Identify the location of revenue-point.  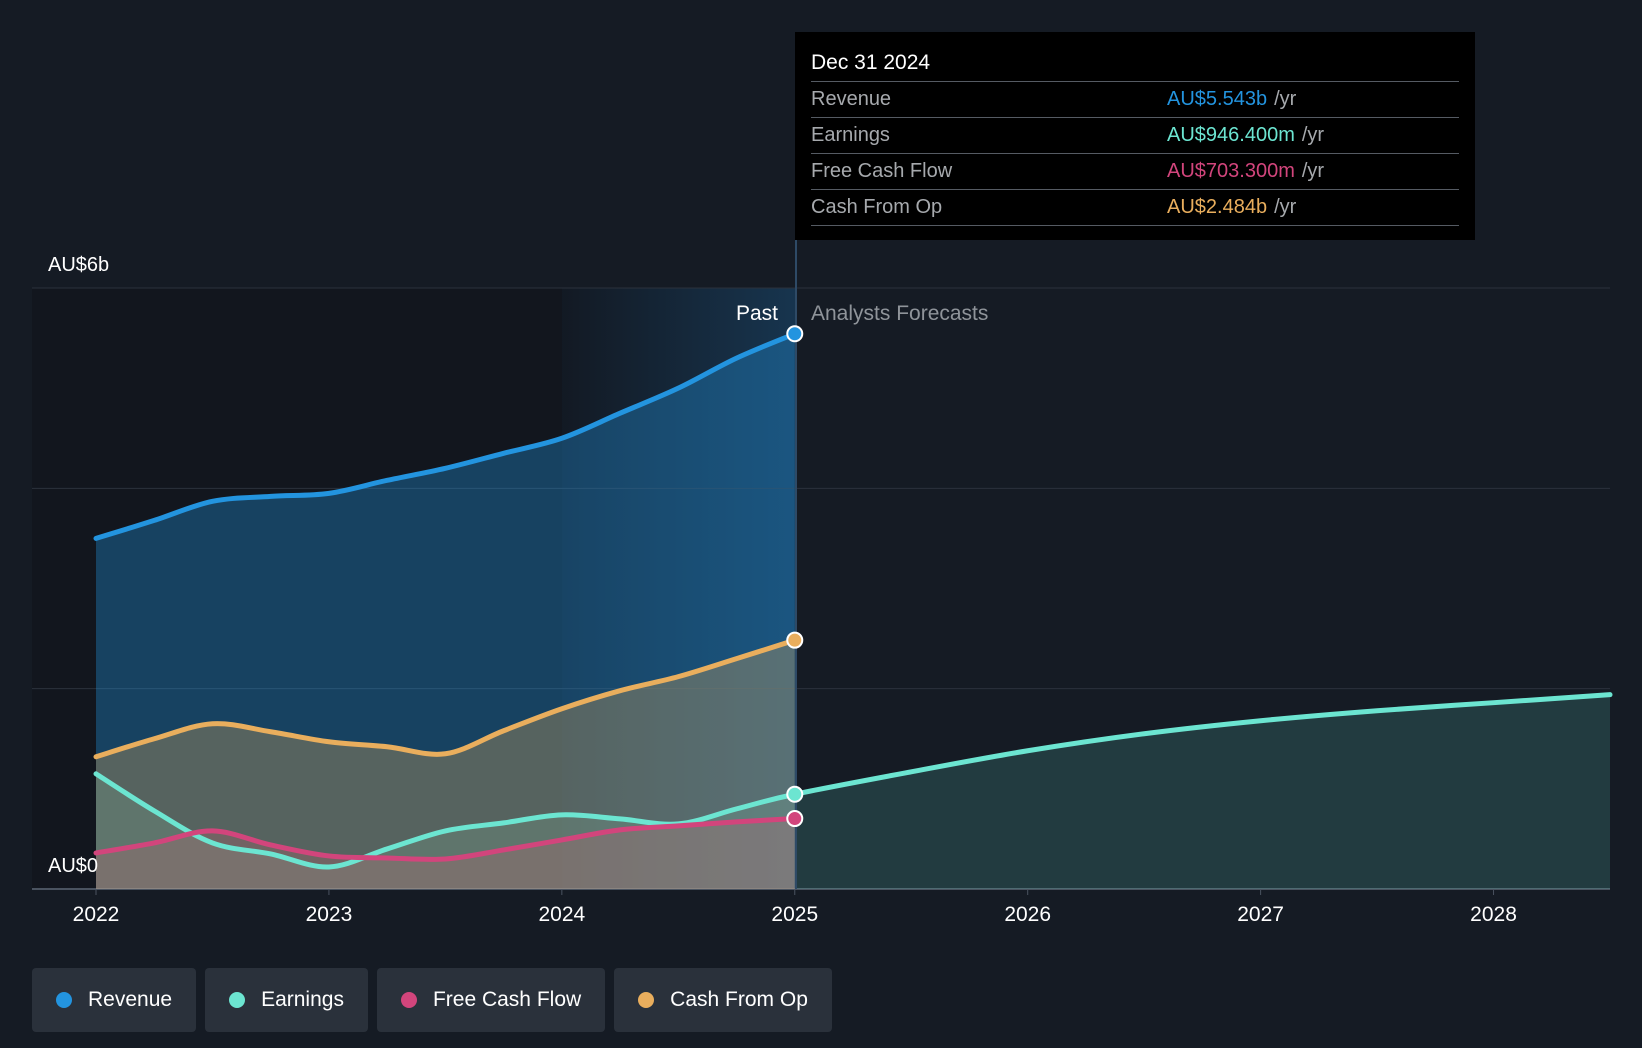
(795, 334).